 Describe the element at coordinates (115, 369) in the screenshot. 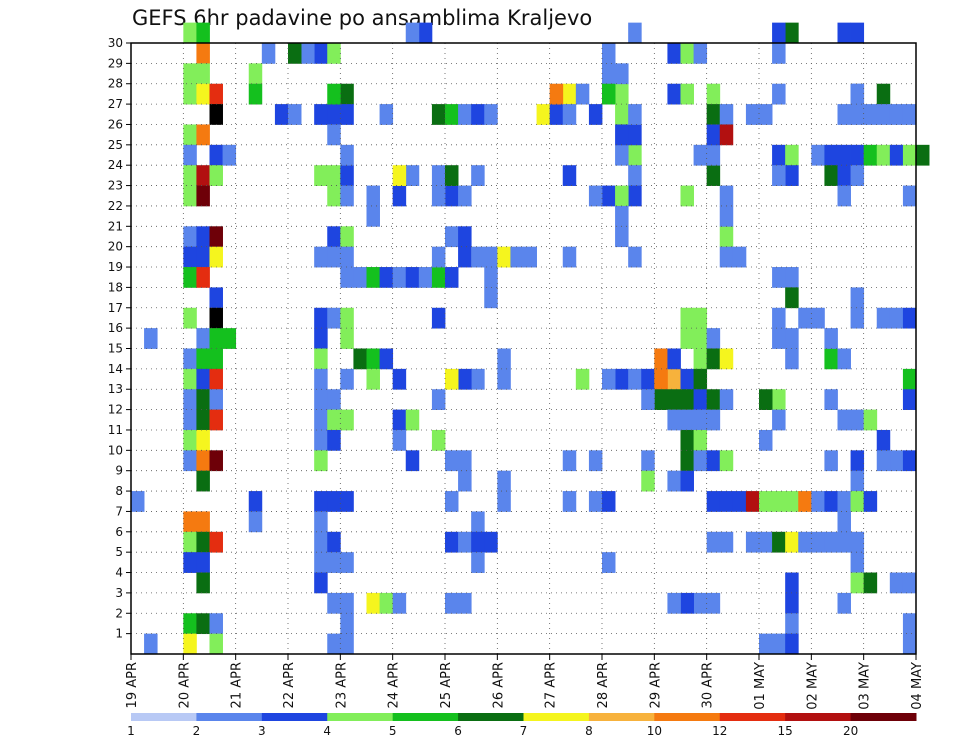

I see `y-tick-label: 14` at that location.